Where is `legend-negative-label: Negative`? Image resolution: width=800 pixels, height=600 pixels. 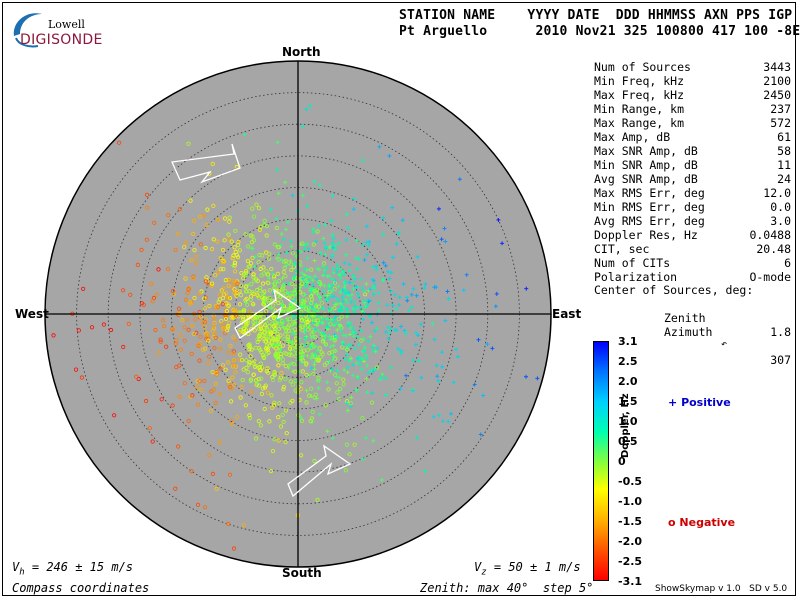 legend-negative-label: Negative is located at coordinates (707, 522).